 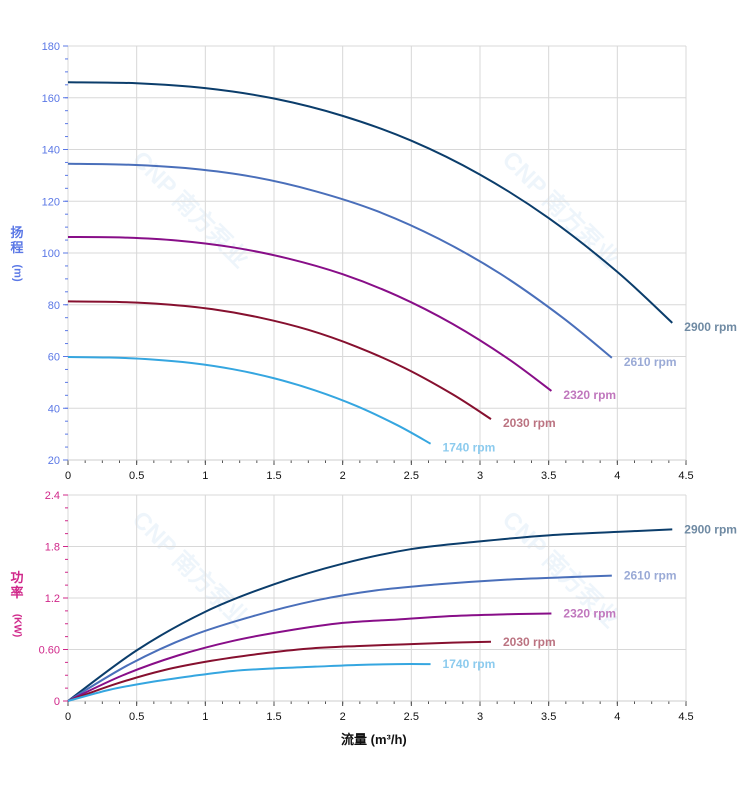 I want to click on y-tick-label: 0.60, so click(x=49, y=651).